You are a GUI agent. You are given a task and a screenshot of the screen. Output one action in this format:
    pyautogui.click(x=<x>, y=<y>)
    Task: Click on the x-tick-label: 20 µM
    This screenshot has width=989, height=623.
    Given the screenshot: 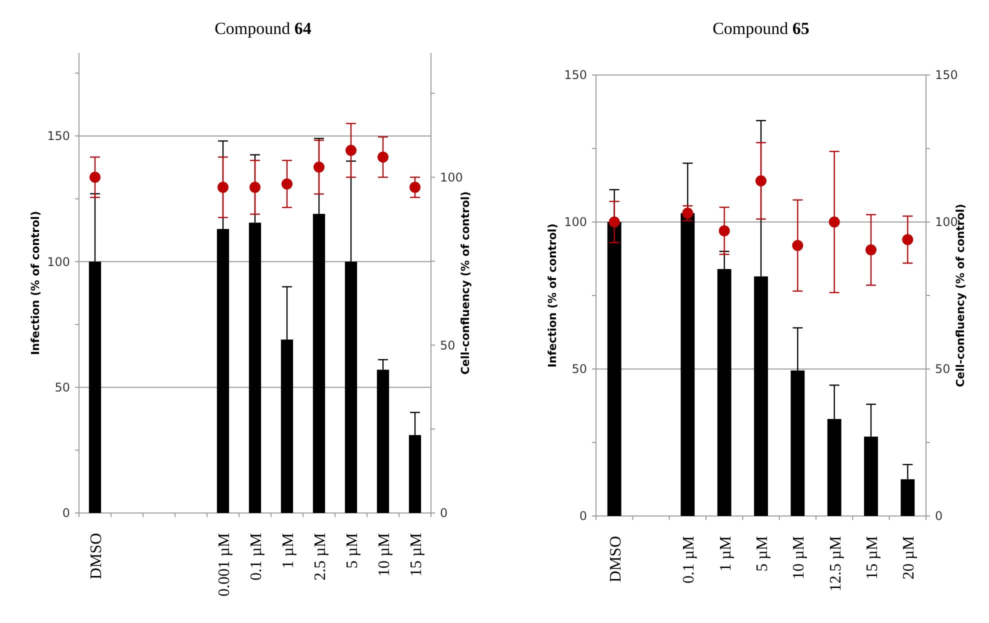 What is the action you would take?
    pyautogui.click(x=909, y=558)
    